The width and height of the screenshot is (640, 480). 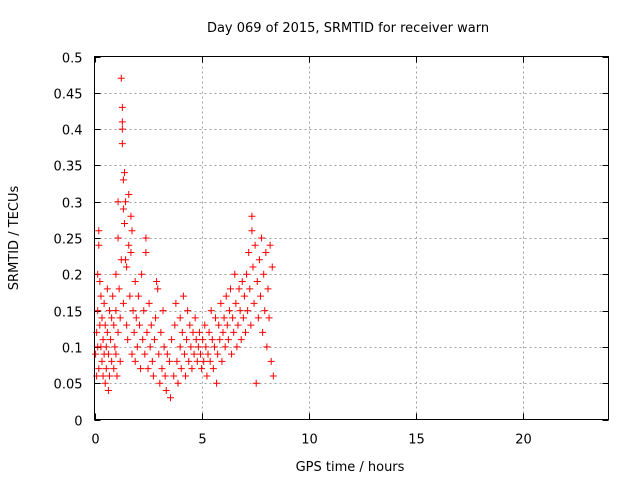 What do you see at coordinates (72, 204) in the screenshot?
I see `y-tick-label: 0.3` at bounding box center [72, 204].